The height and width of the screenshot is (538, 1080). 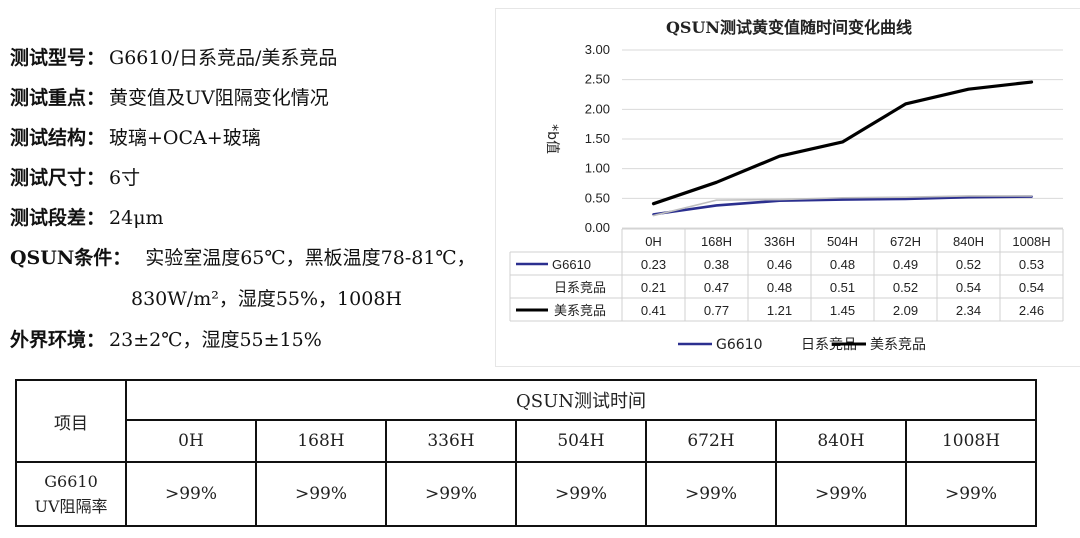 What do you see at coordinates (779, 310) in the screenshot?
I see `data-label: 1.21` at bounding box center [779, 310].